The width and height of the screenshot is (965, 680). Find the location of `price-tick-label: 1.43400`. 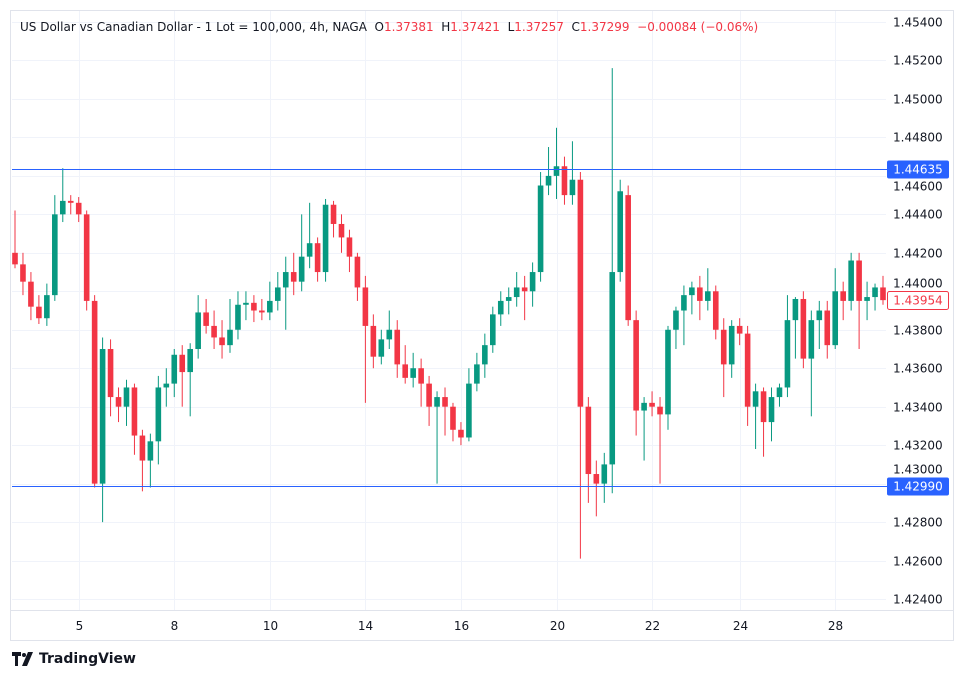

price-tick-label: 1.43400 is located at coordinates (918, 408).